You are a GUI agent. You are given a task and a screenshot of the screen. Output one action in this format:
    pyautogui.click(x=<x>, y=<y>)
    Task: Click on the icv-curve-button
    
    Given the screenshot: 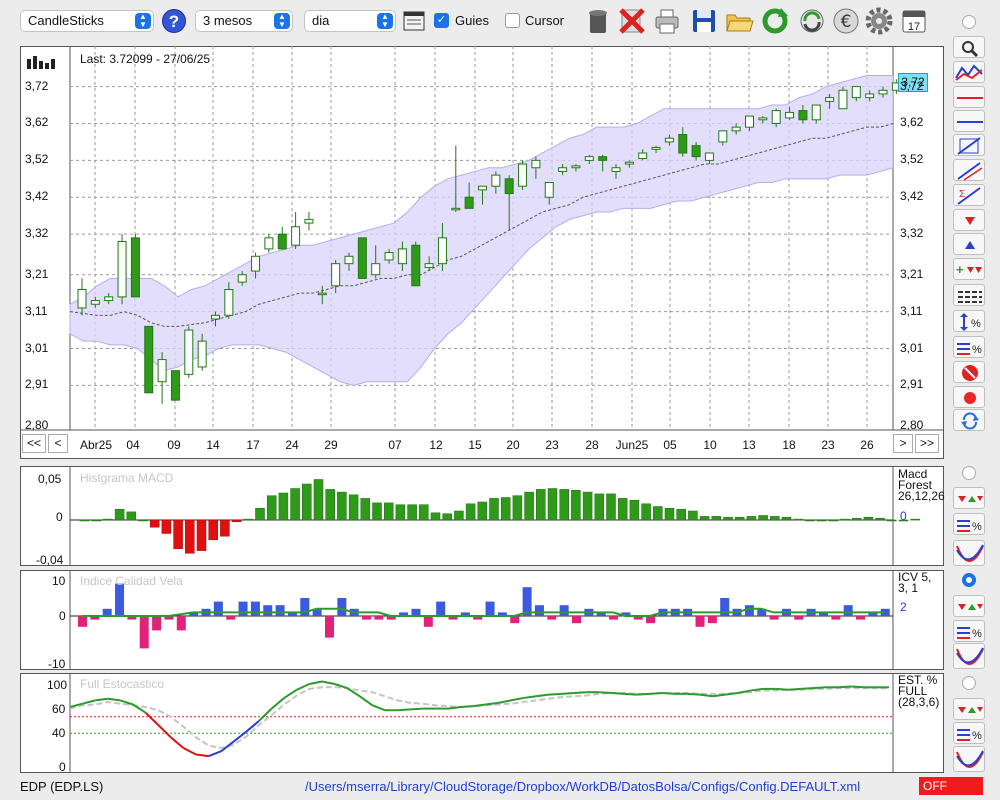 What is the action you would take?
    pyautogui.click(x=969, y=656)
    